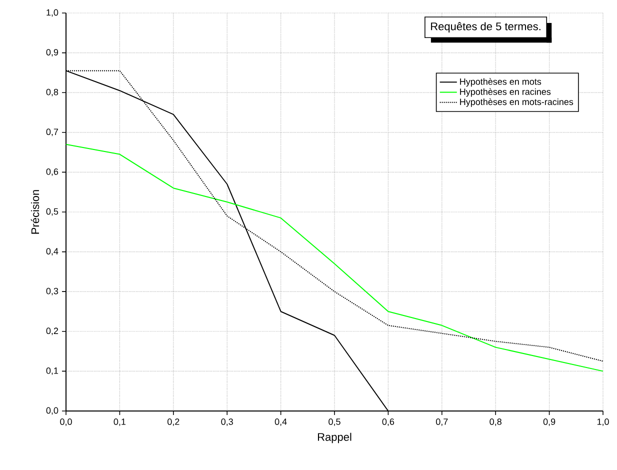 Image resolution: width=617 pixels, height=470 pixels. Describe the element at coordinates (517, 102) in the screenshot. I see `legend-label: Hypothèses en mots-racines` at that location.